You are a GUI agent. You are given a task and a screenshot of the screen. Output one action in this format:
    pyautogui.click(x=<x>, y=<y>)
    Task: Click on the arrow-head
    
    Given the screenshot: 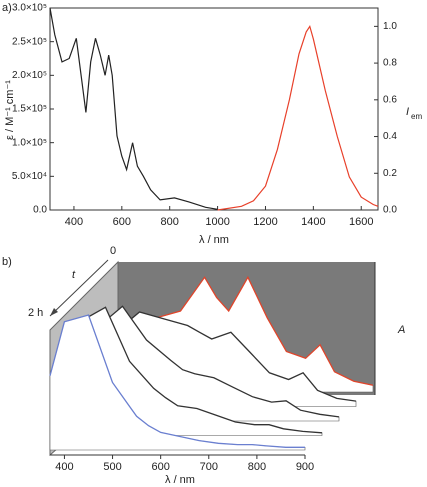 What is the action you would take?
    pyautogui.click(x=54, y=312)
    